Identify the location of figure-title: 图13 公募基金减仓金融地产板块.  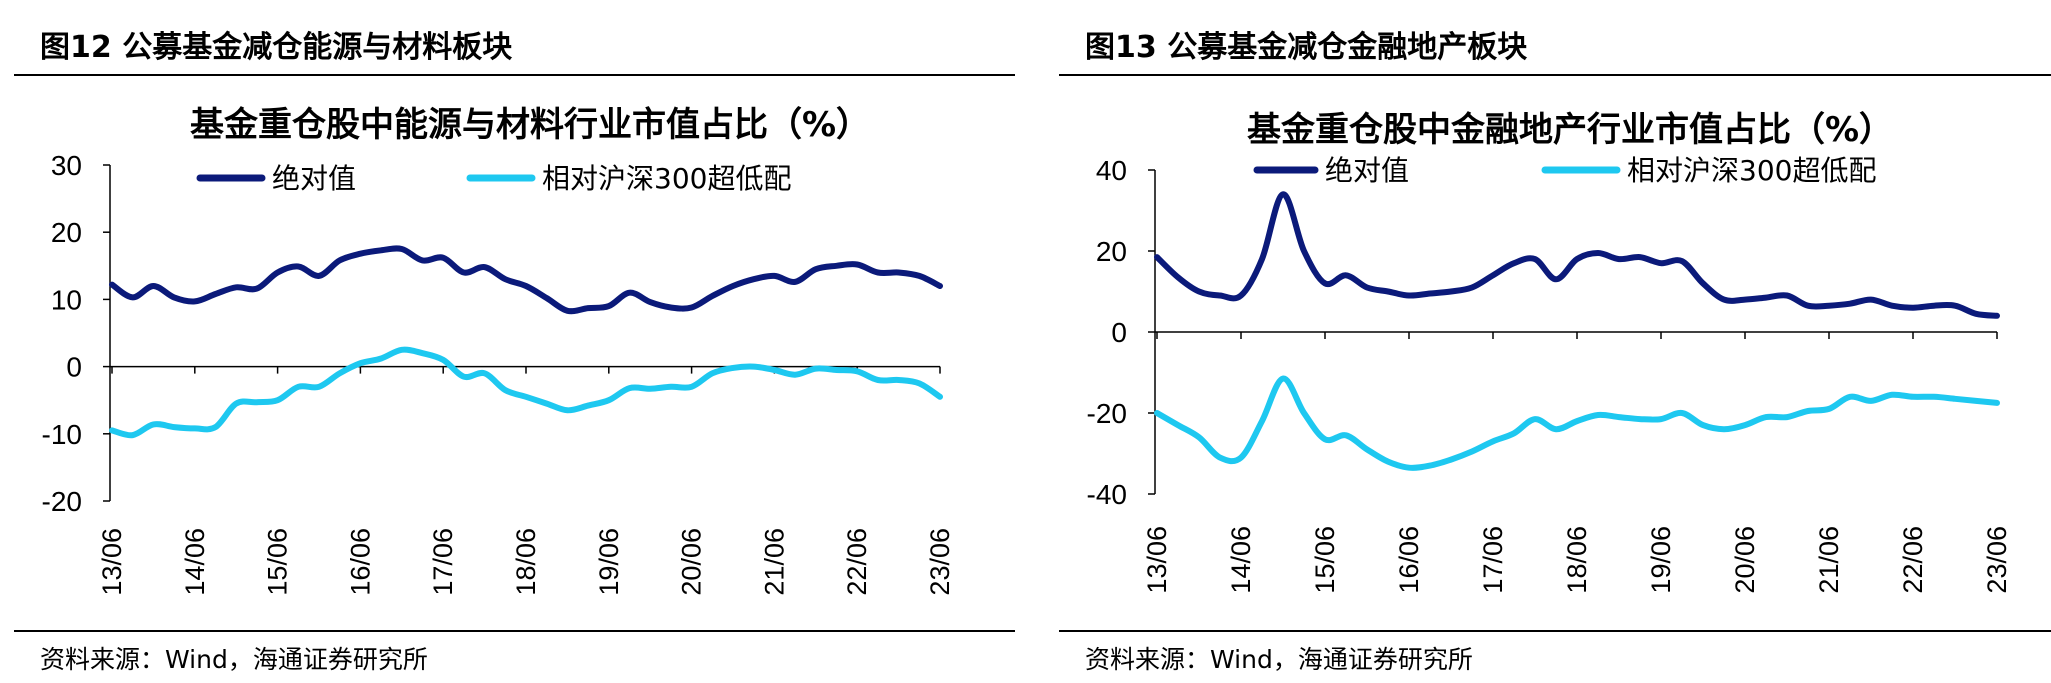
(1306, 47).